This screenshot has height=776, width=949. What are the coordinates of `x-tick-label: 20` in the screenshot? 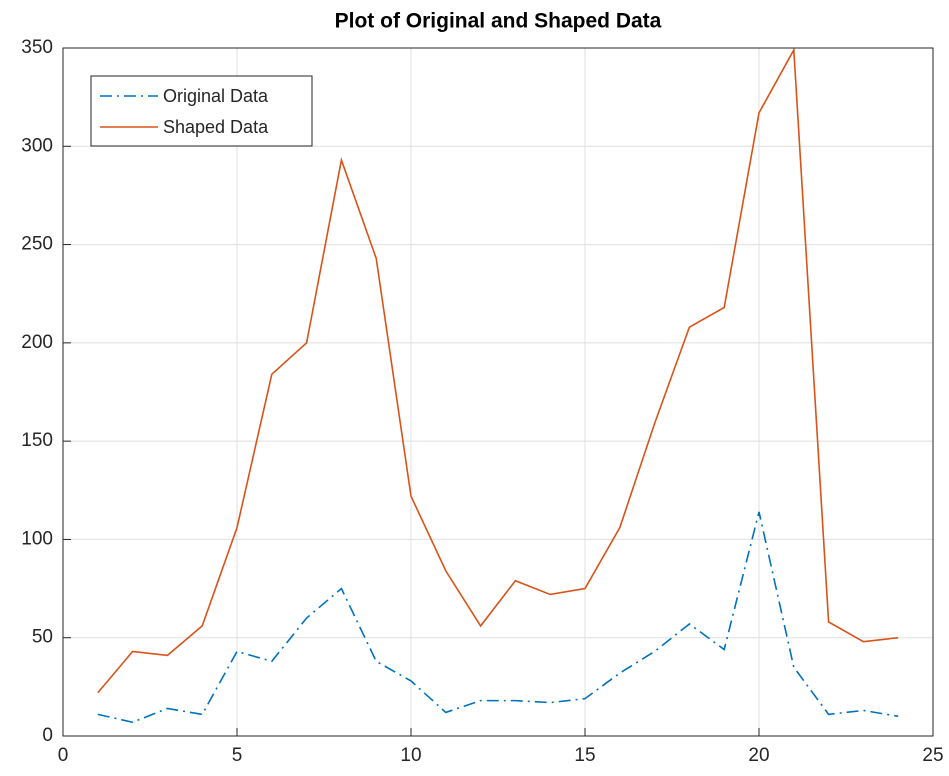 It's located at (758, 755).